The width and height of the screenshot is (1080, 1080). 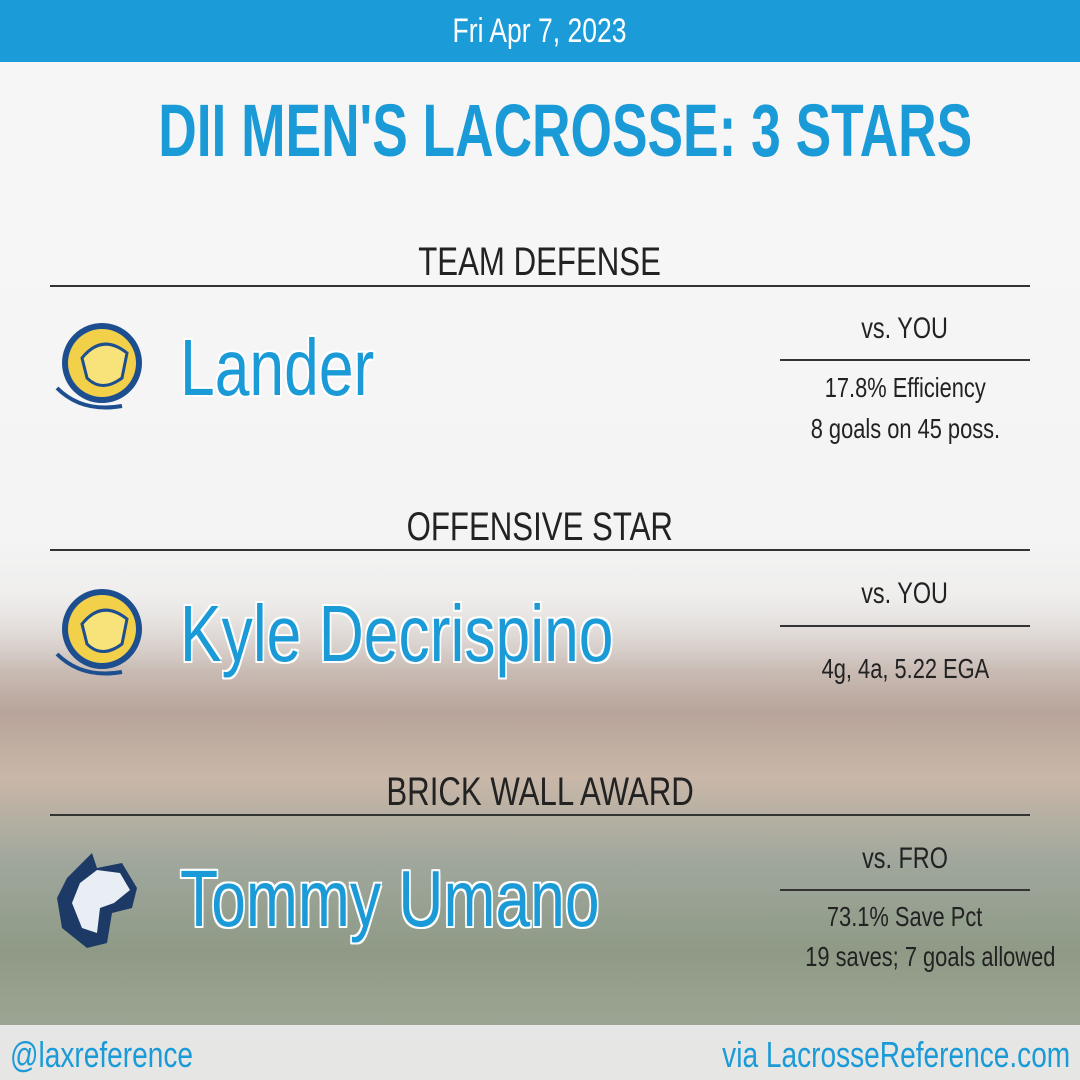 I want to click on heading-text: TEAM DEFENSE, so click(x=540, y=262).